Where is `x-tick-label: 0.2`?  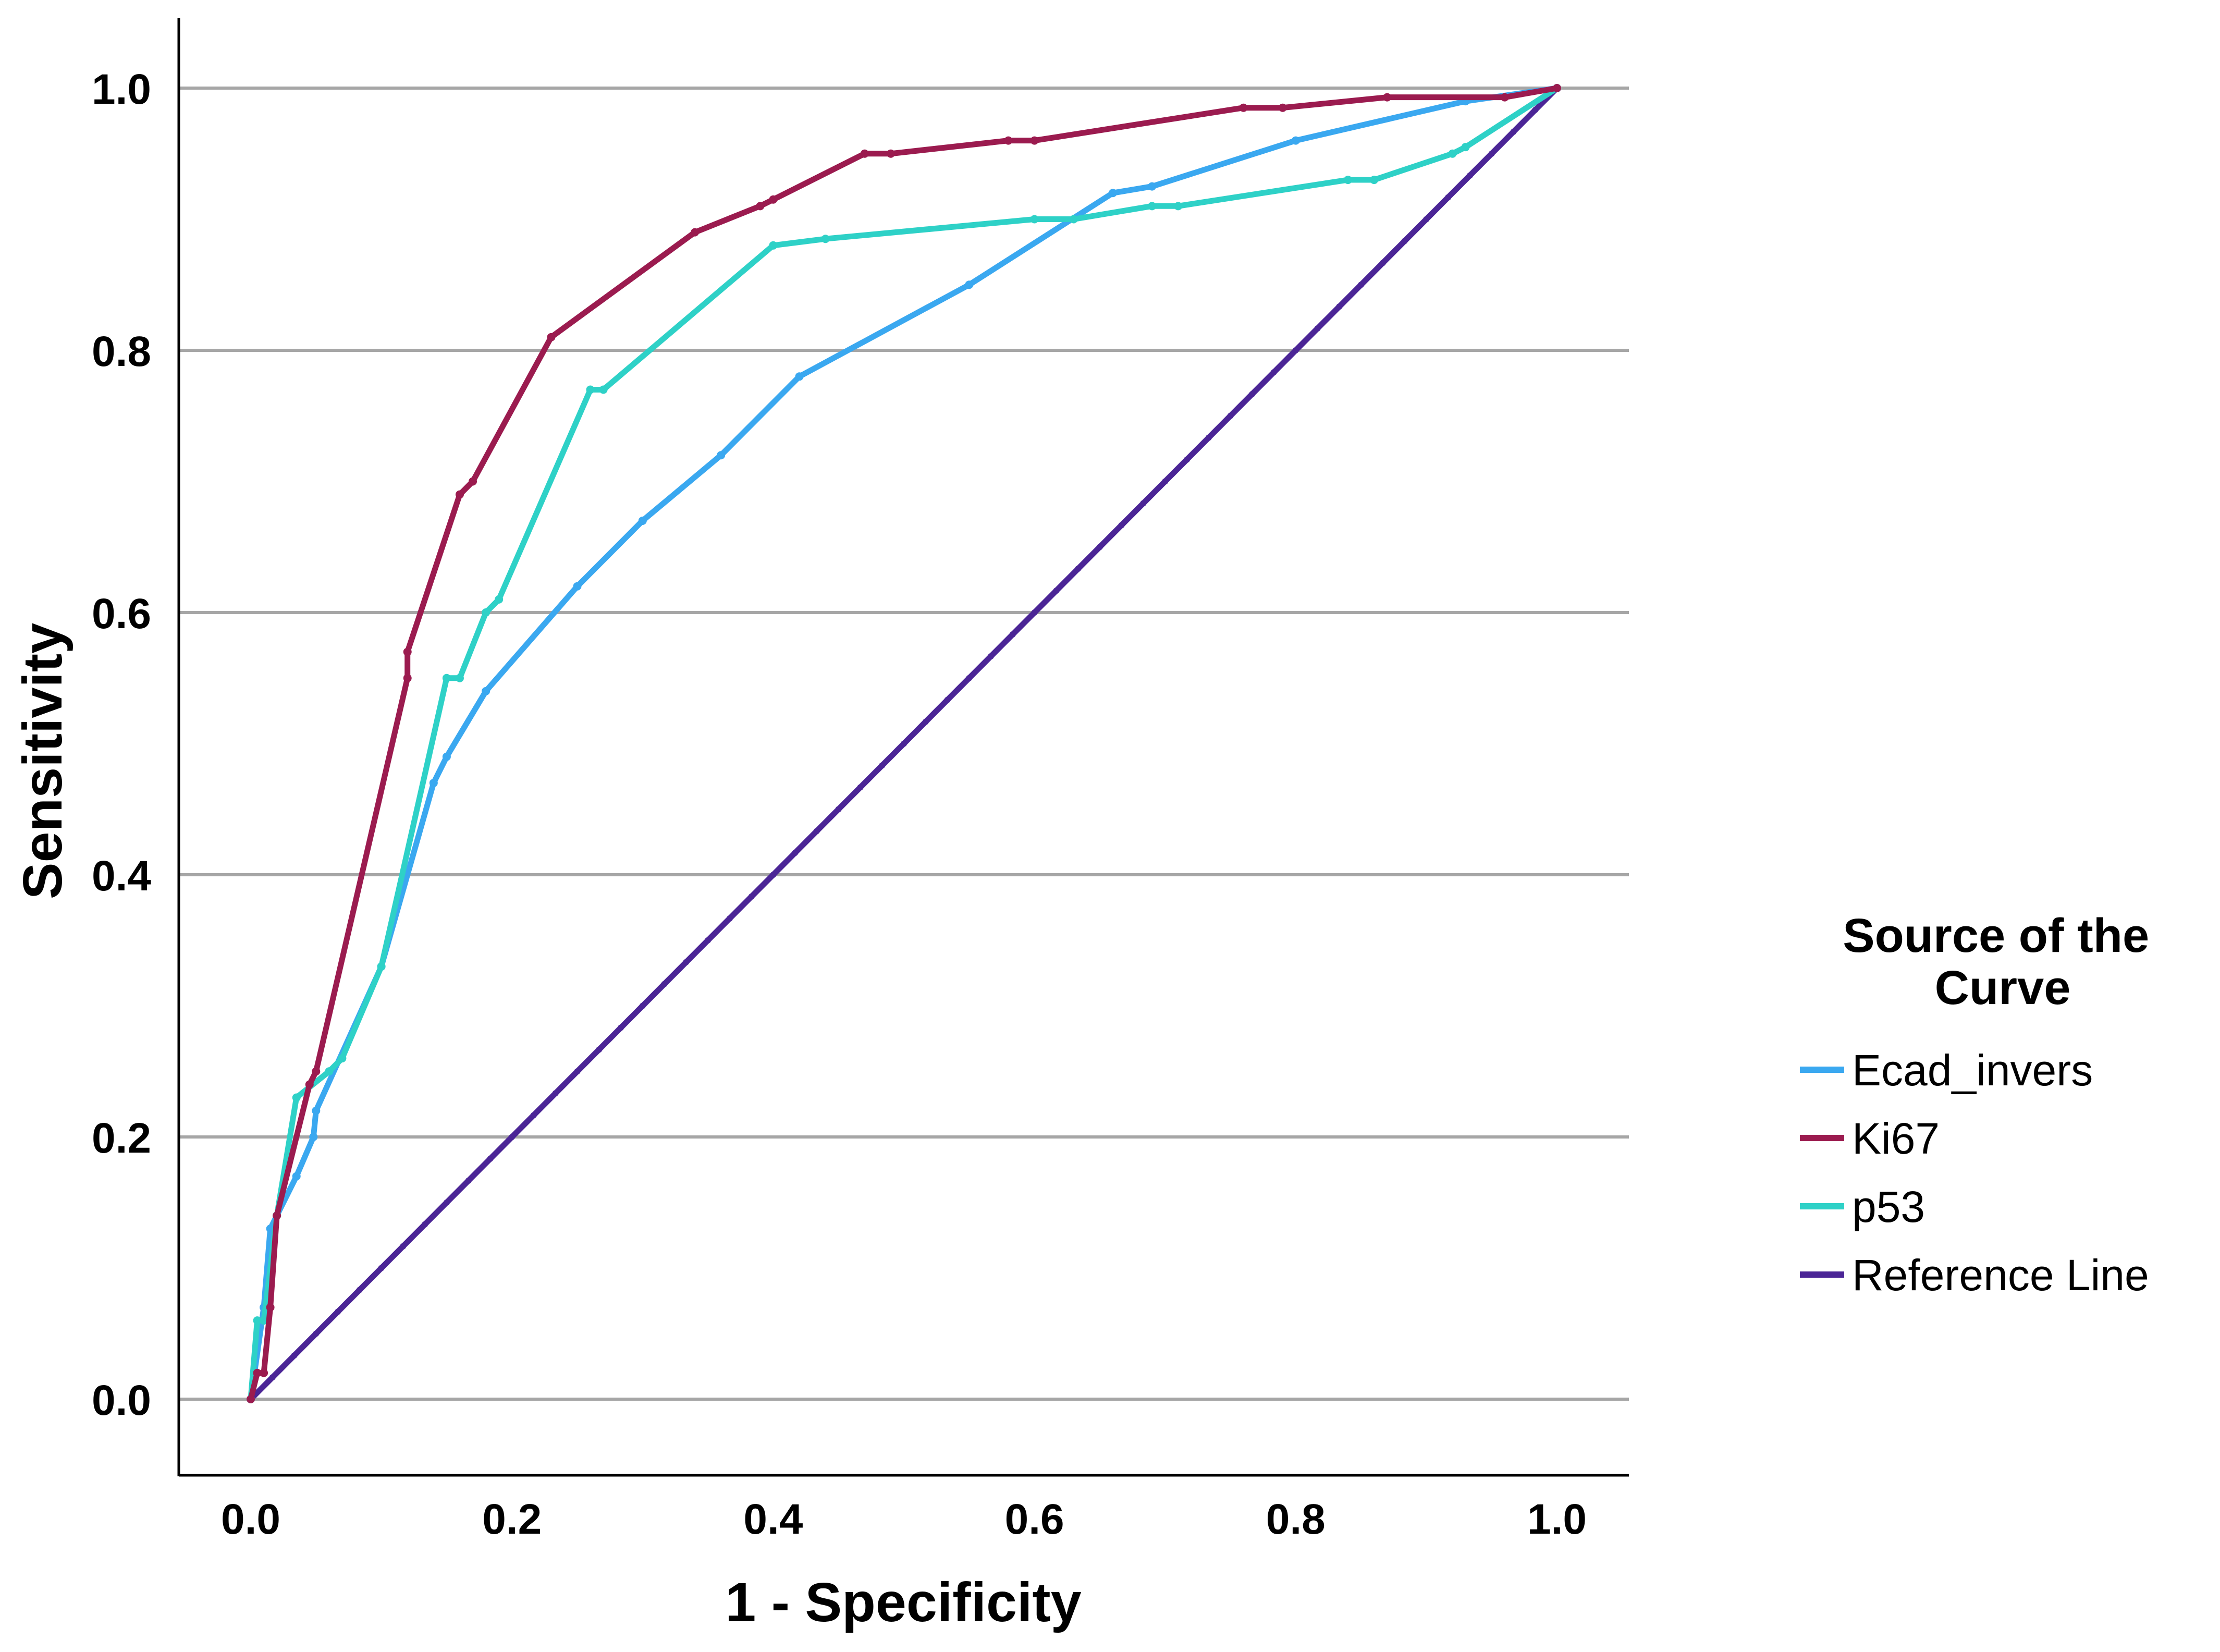 x-tick-label: 0.2 is located at coordinates (512, 1519).